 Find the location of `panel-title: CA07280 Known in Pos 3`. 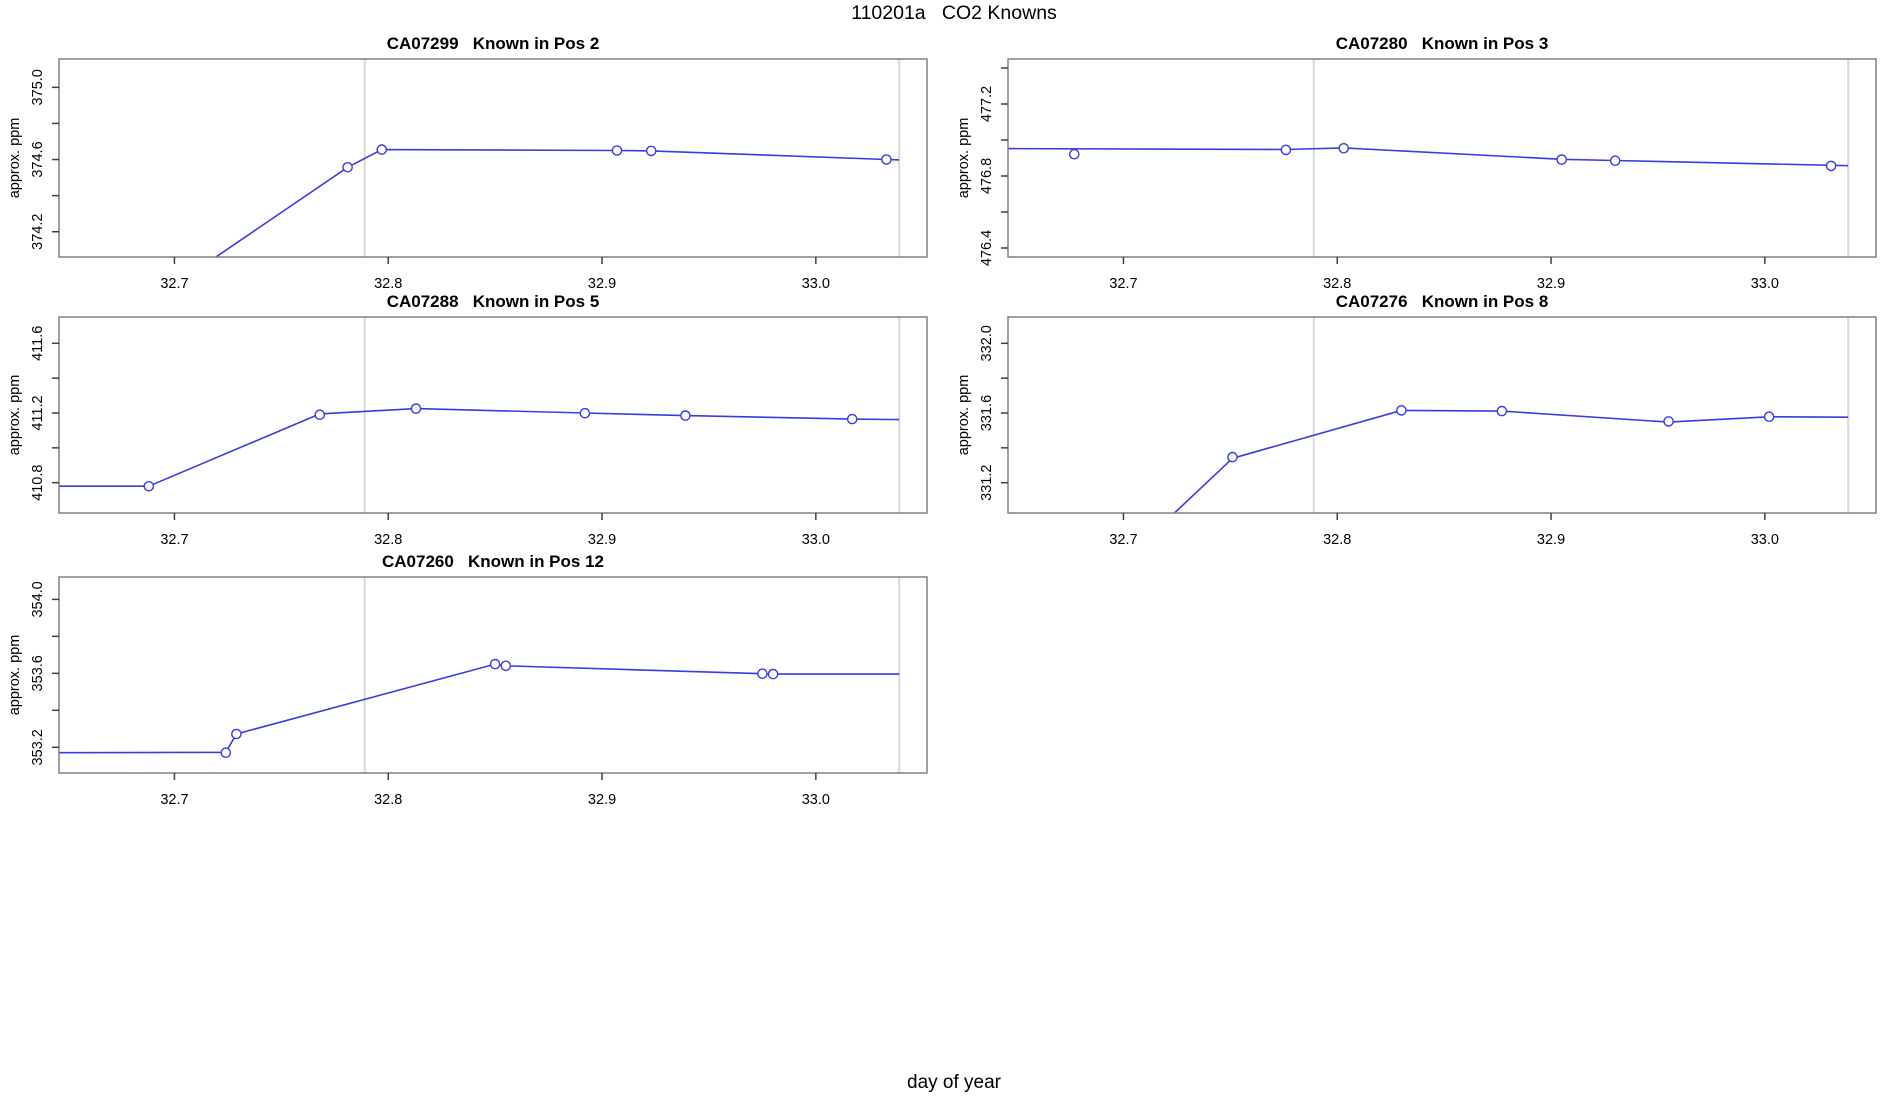

panel-title: CA07280 Known in Pos 3 is located at coordinates (1442, 43).